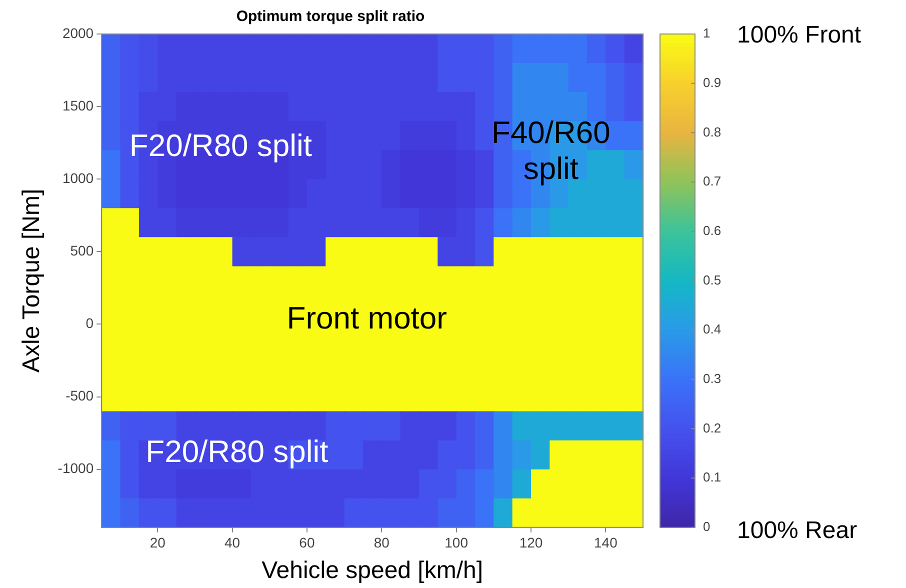 This screenshot has height=588, width=906. What do you see at coordinates (712, 428) in the screenshot?
I see `color-bar-label: 0.2` at bounding box center [712, 428].